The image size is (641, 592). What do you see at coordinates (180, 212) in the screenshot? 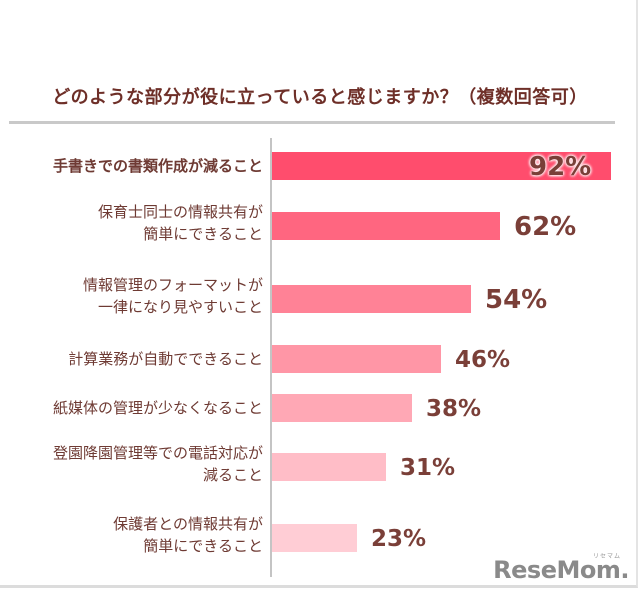
I see `category-label-line1: 保育士同士の情報共有が` at bounding box center [180, 212].